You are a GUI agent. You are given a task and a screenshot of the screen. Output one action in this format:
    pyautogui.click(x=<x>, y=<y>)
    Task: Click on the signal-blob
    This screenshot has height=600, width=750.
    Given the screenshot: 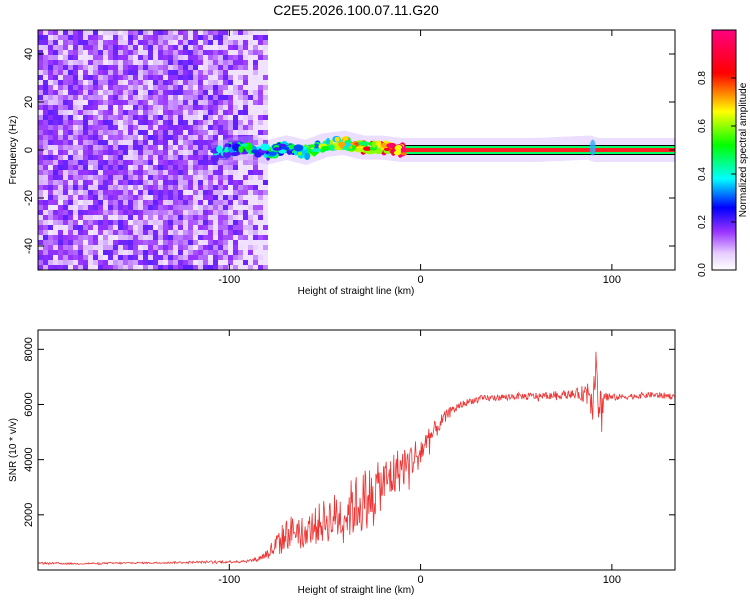 What is the action you would take?
    pyautogui.click(x=374, y=144)
    